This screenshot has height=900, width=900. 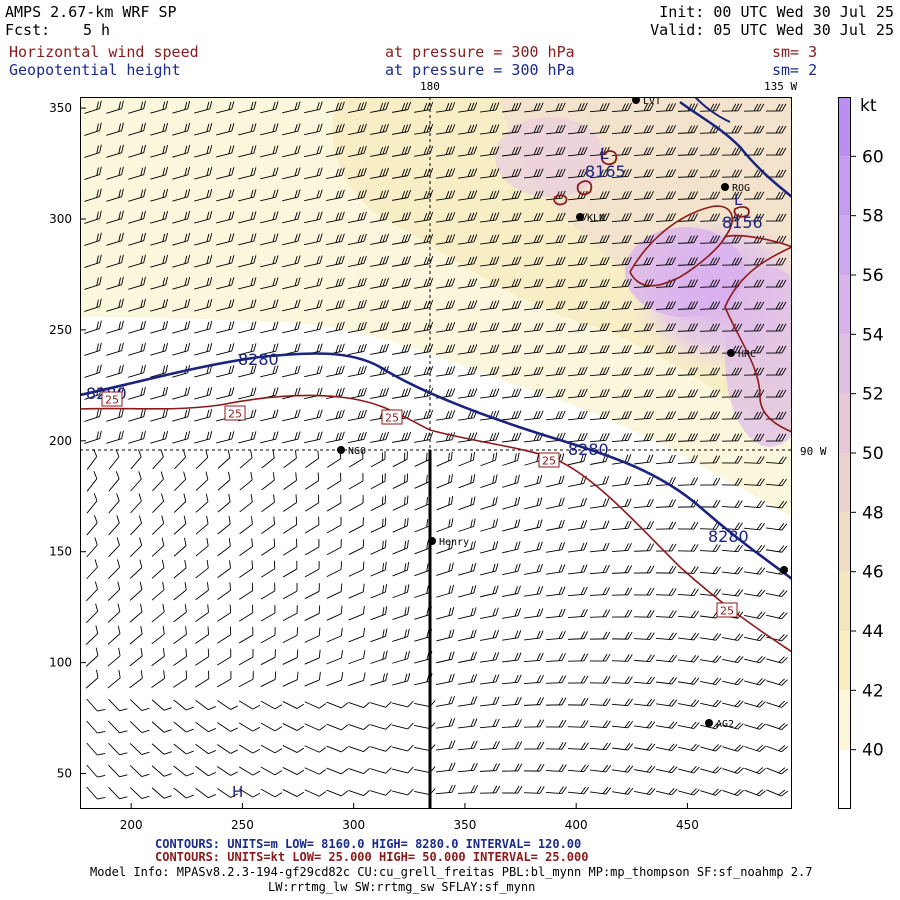 I want to click on colorbar-block, so click(x=844, y=720).